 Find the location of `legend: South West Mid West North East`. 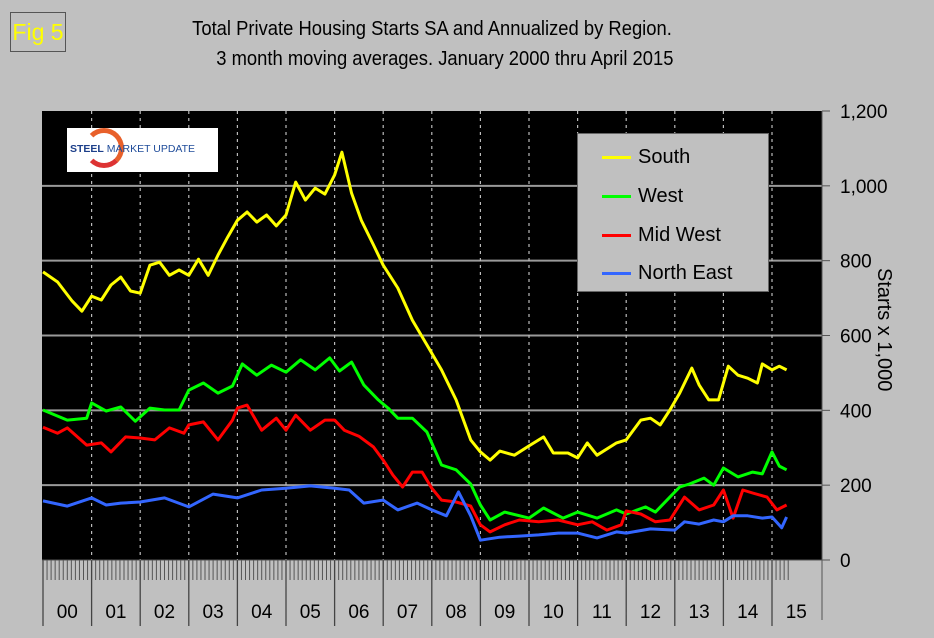

legend: South West Mid West North East is located at coordinates (673, 212).